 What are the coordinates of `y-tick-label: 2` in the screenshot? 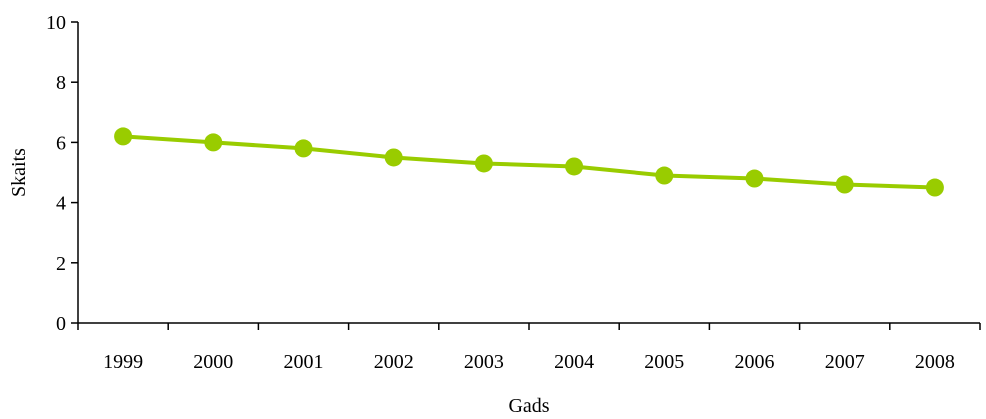 It's located at (61, 264).